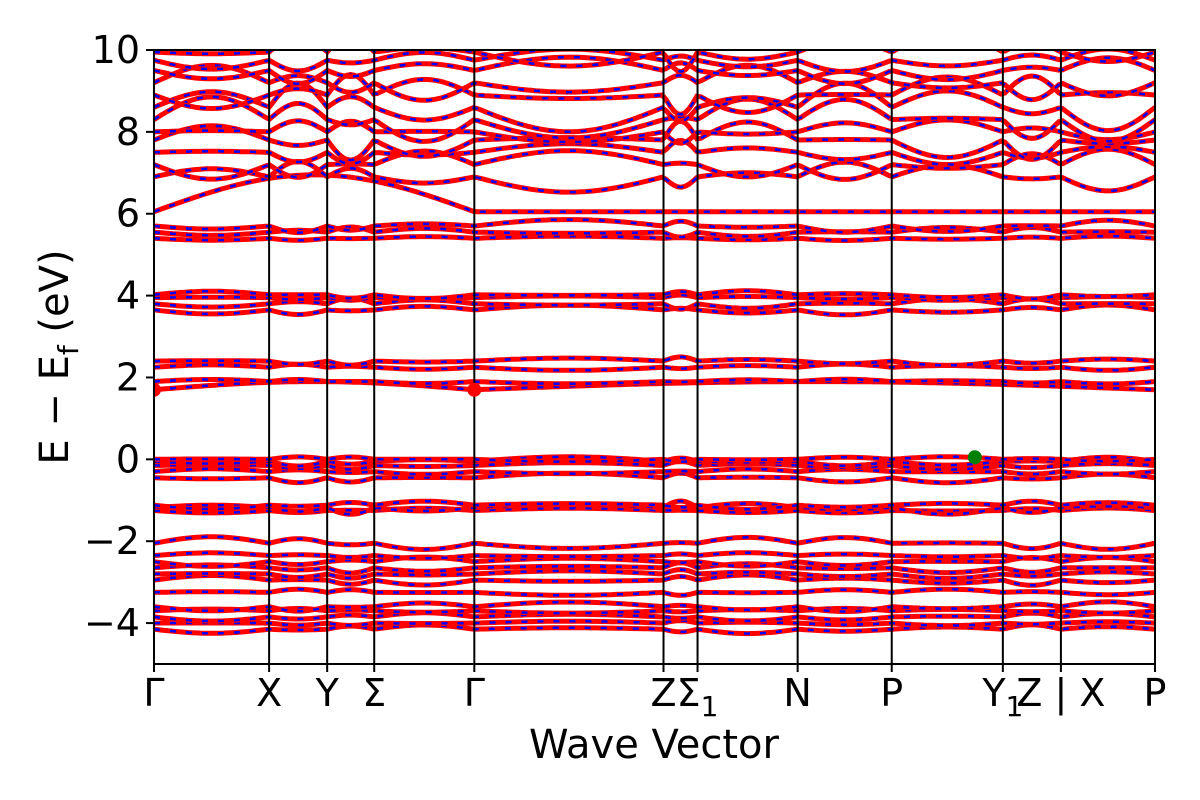 This screenshot has height=800, width=1200. What do you see at coordinates (112, 541) in the screenshot?
I see `y-tick-label: −2` at bounding box center [112, 541].